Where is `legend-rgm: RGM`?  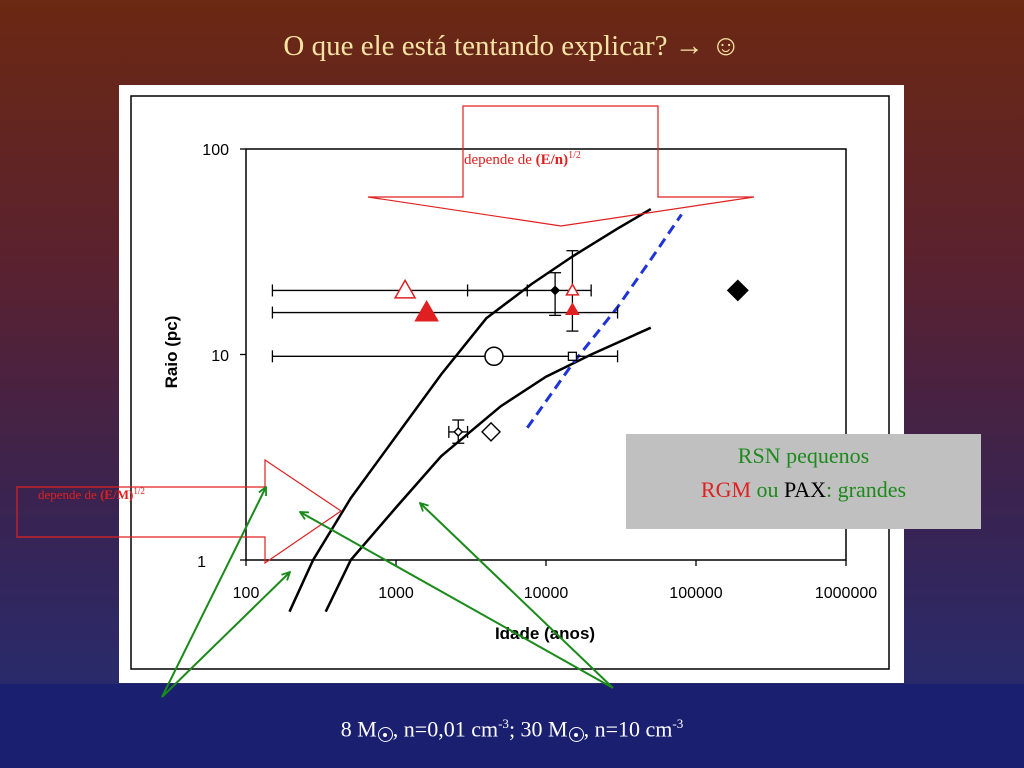
legend-rgm: RGM is located at coordinates (726, 489).